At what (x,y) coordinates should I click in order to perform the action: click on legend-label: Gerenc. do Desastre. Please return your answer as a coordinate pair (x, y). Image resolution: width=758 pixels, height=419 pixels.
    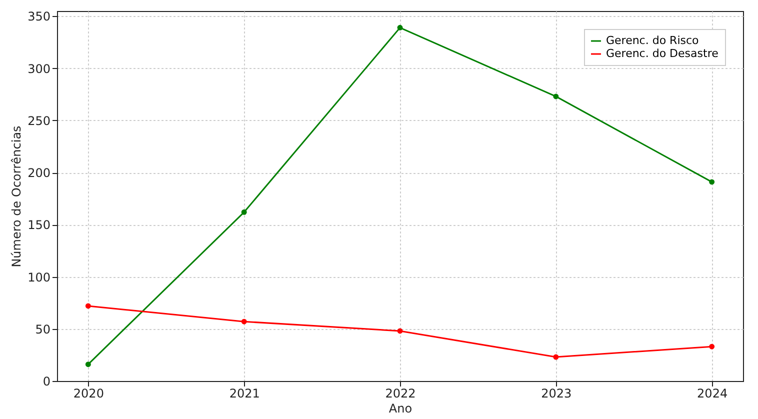
    Looking at the image, I should click on (662, 53).